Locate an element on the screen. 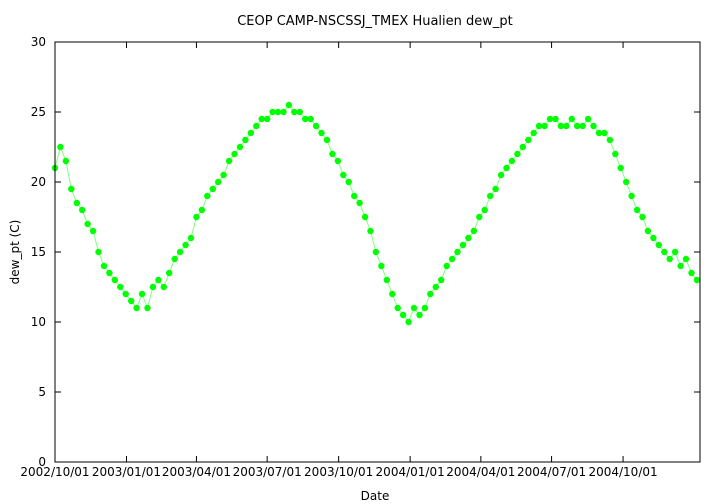 Image resolution: width=720 pixels, height=504 pixels. chart-title: CEOP CAMP-NSCSSJ_TMEX Hualien dew_pt is located at coordinates (375, 21).